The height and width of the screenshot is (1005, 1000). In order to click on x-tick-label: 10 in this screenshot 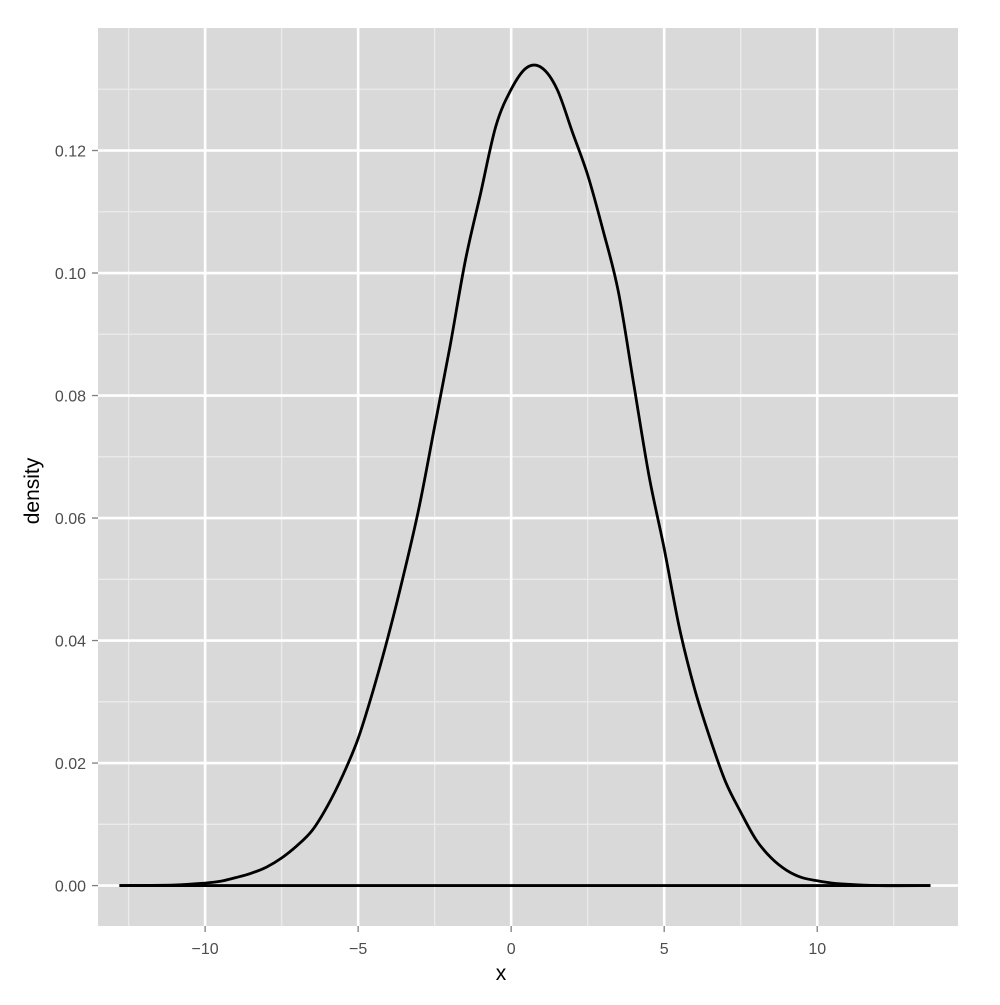, I will do `click(817, 949)`.